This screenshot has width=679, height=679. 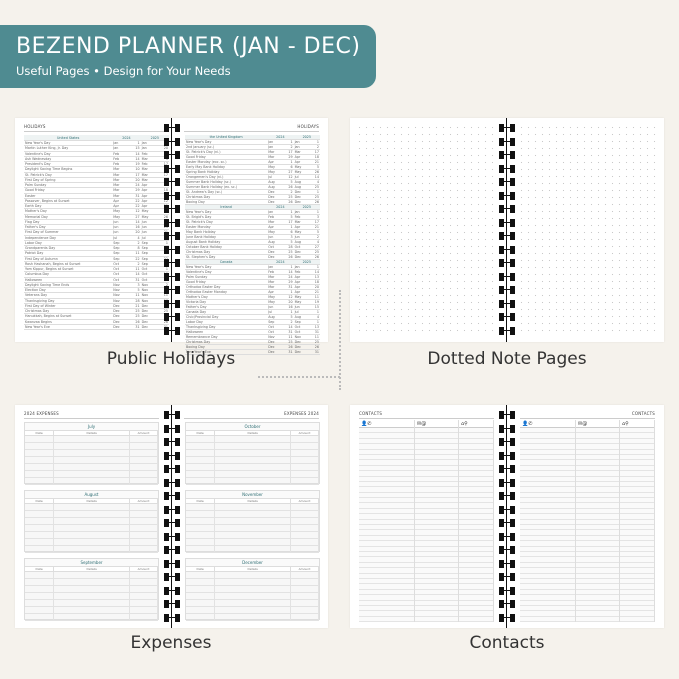 What do you see at coordinates (643, 413) in the screenshot?
I see `contacts-right-title: CONTACTS` at bounding box center [643, 413].